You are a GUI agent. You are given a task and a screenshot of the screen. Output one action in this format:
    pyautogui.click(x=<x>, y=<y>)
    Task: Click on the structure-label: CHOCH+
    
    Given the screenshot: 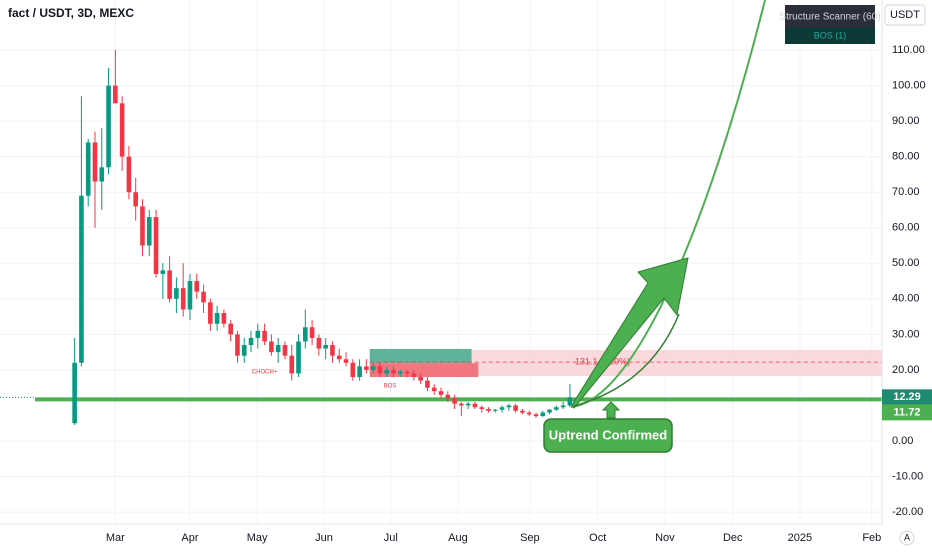 What is the action you would take?
    pyautogui.click(x=265, y=372)
    